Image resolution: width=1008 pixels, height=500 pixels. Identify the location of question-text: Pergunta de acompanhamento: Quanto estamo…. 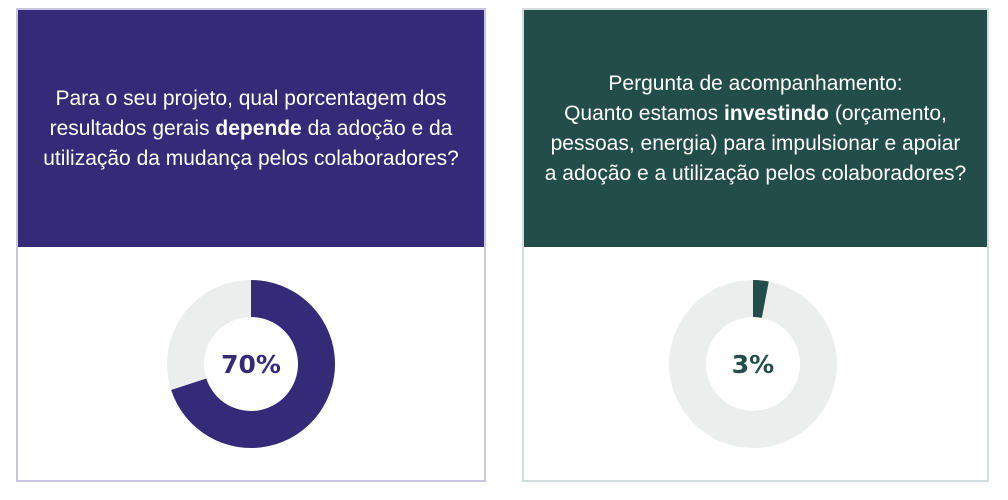
(755, 128).